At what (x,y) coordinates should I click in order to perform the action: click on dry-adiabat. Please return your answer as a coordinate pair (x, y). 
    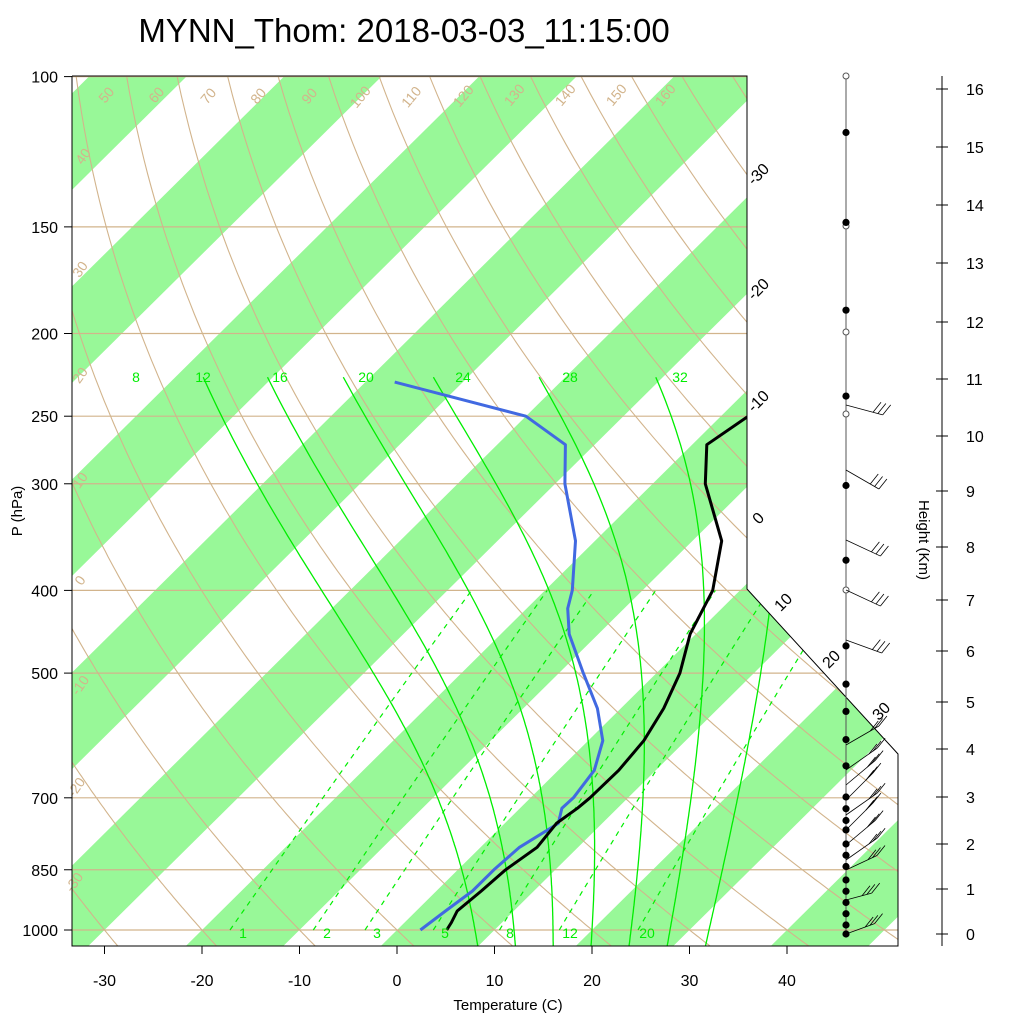
    Looking at the image, I should click on (834, 511).